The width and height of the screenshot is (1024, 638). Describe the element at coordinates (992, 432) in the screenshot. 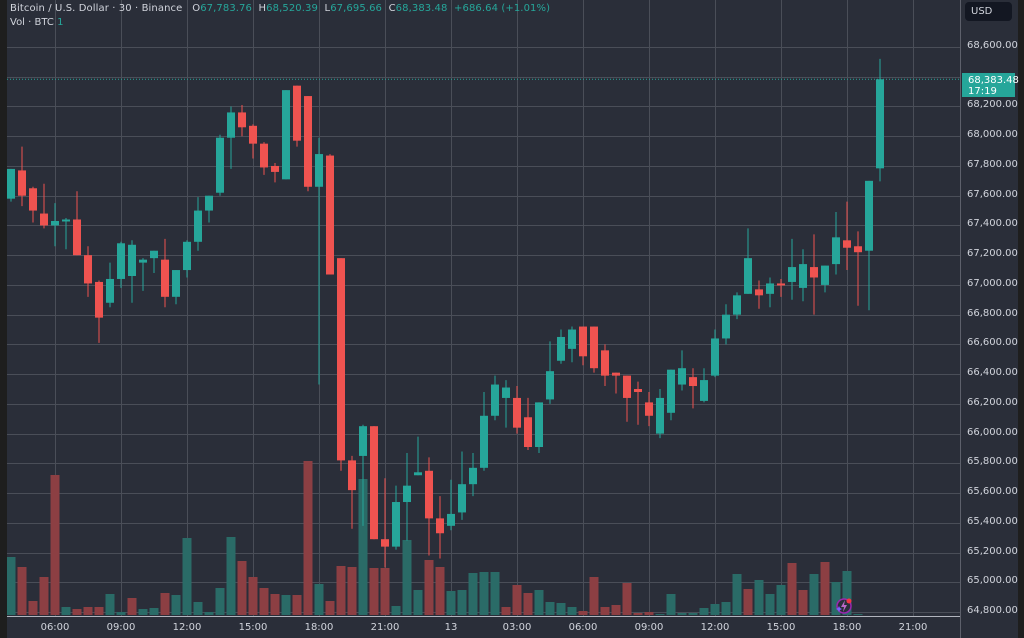

I see `price-tick-label: 66,000.00` at that location.